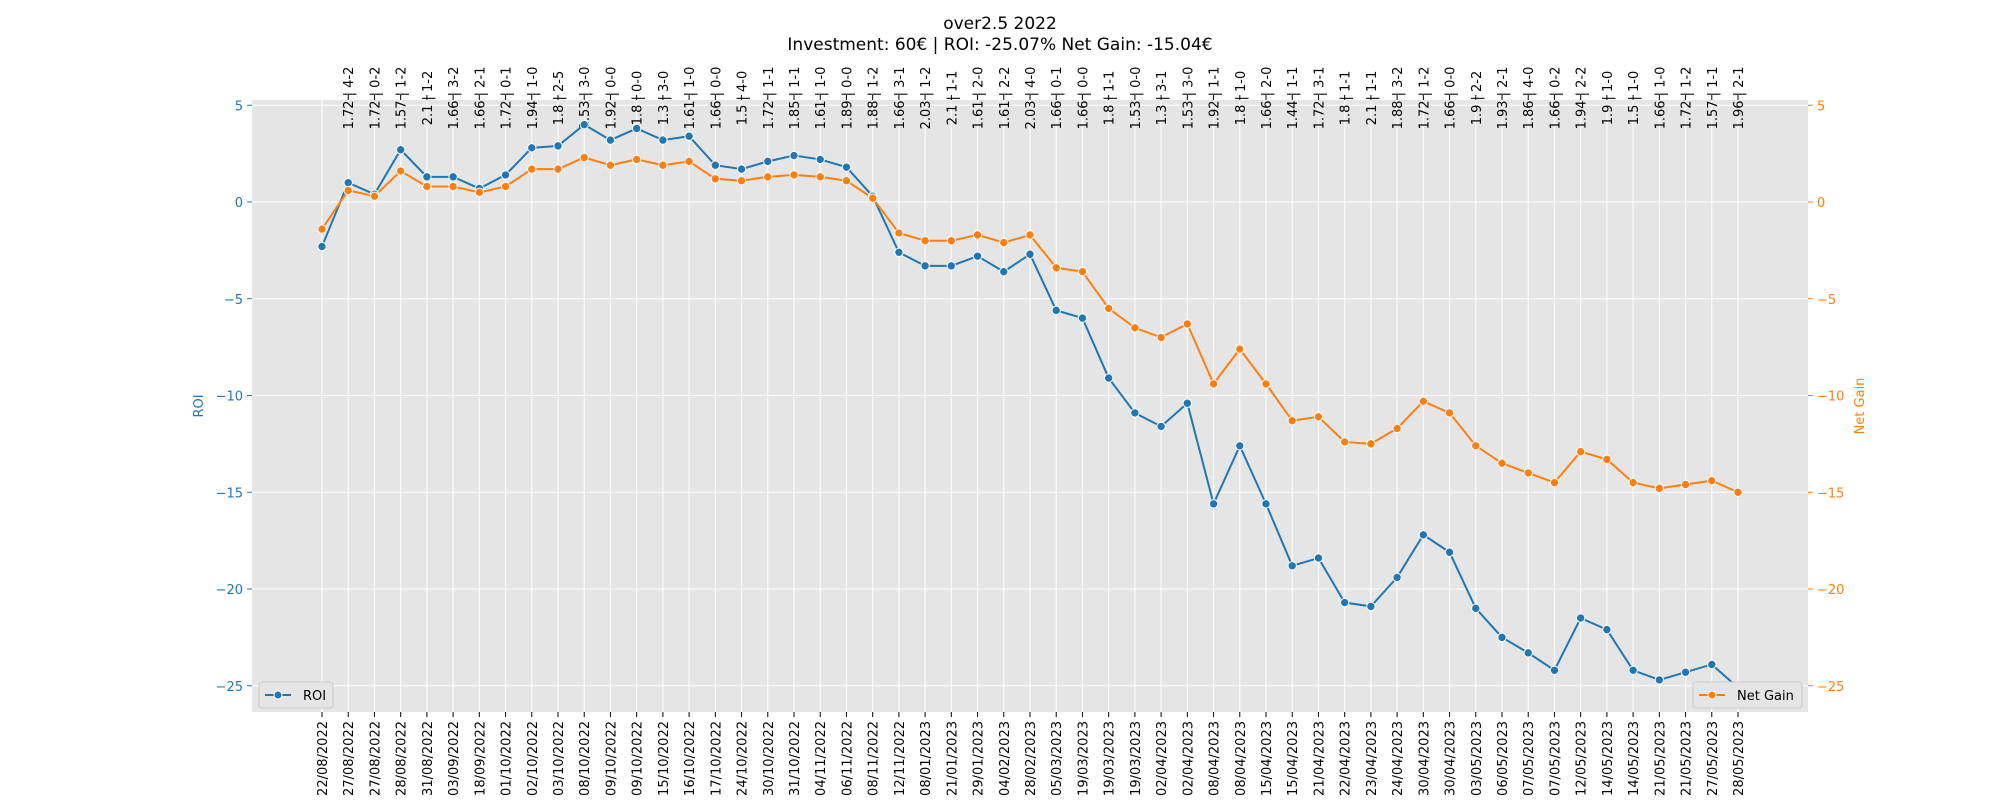 The height and width of the screenshot is (800, 2000). I want to click on top-tick-label: 1.5 | 1-0, so click(1634, 98).